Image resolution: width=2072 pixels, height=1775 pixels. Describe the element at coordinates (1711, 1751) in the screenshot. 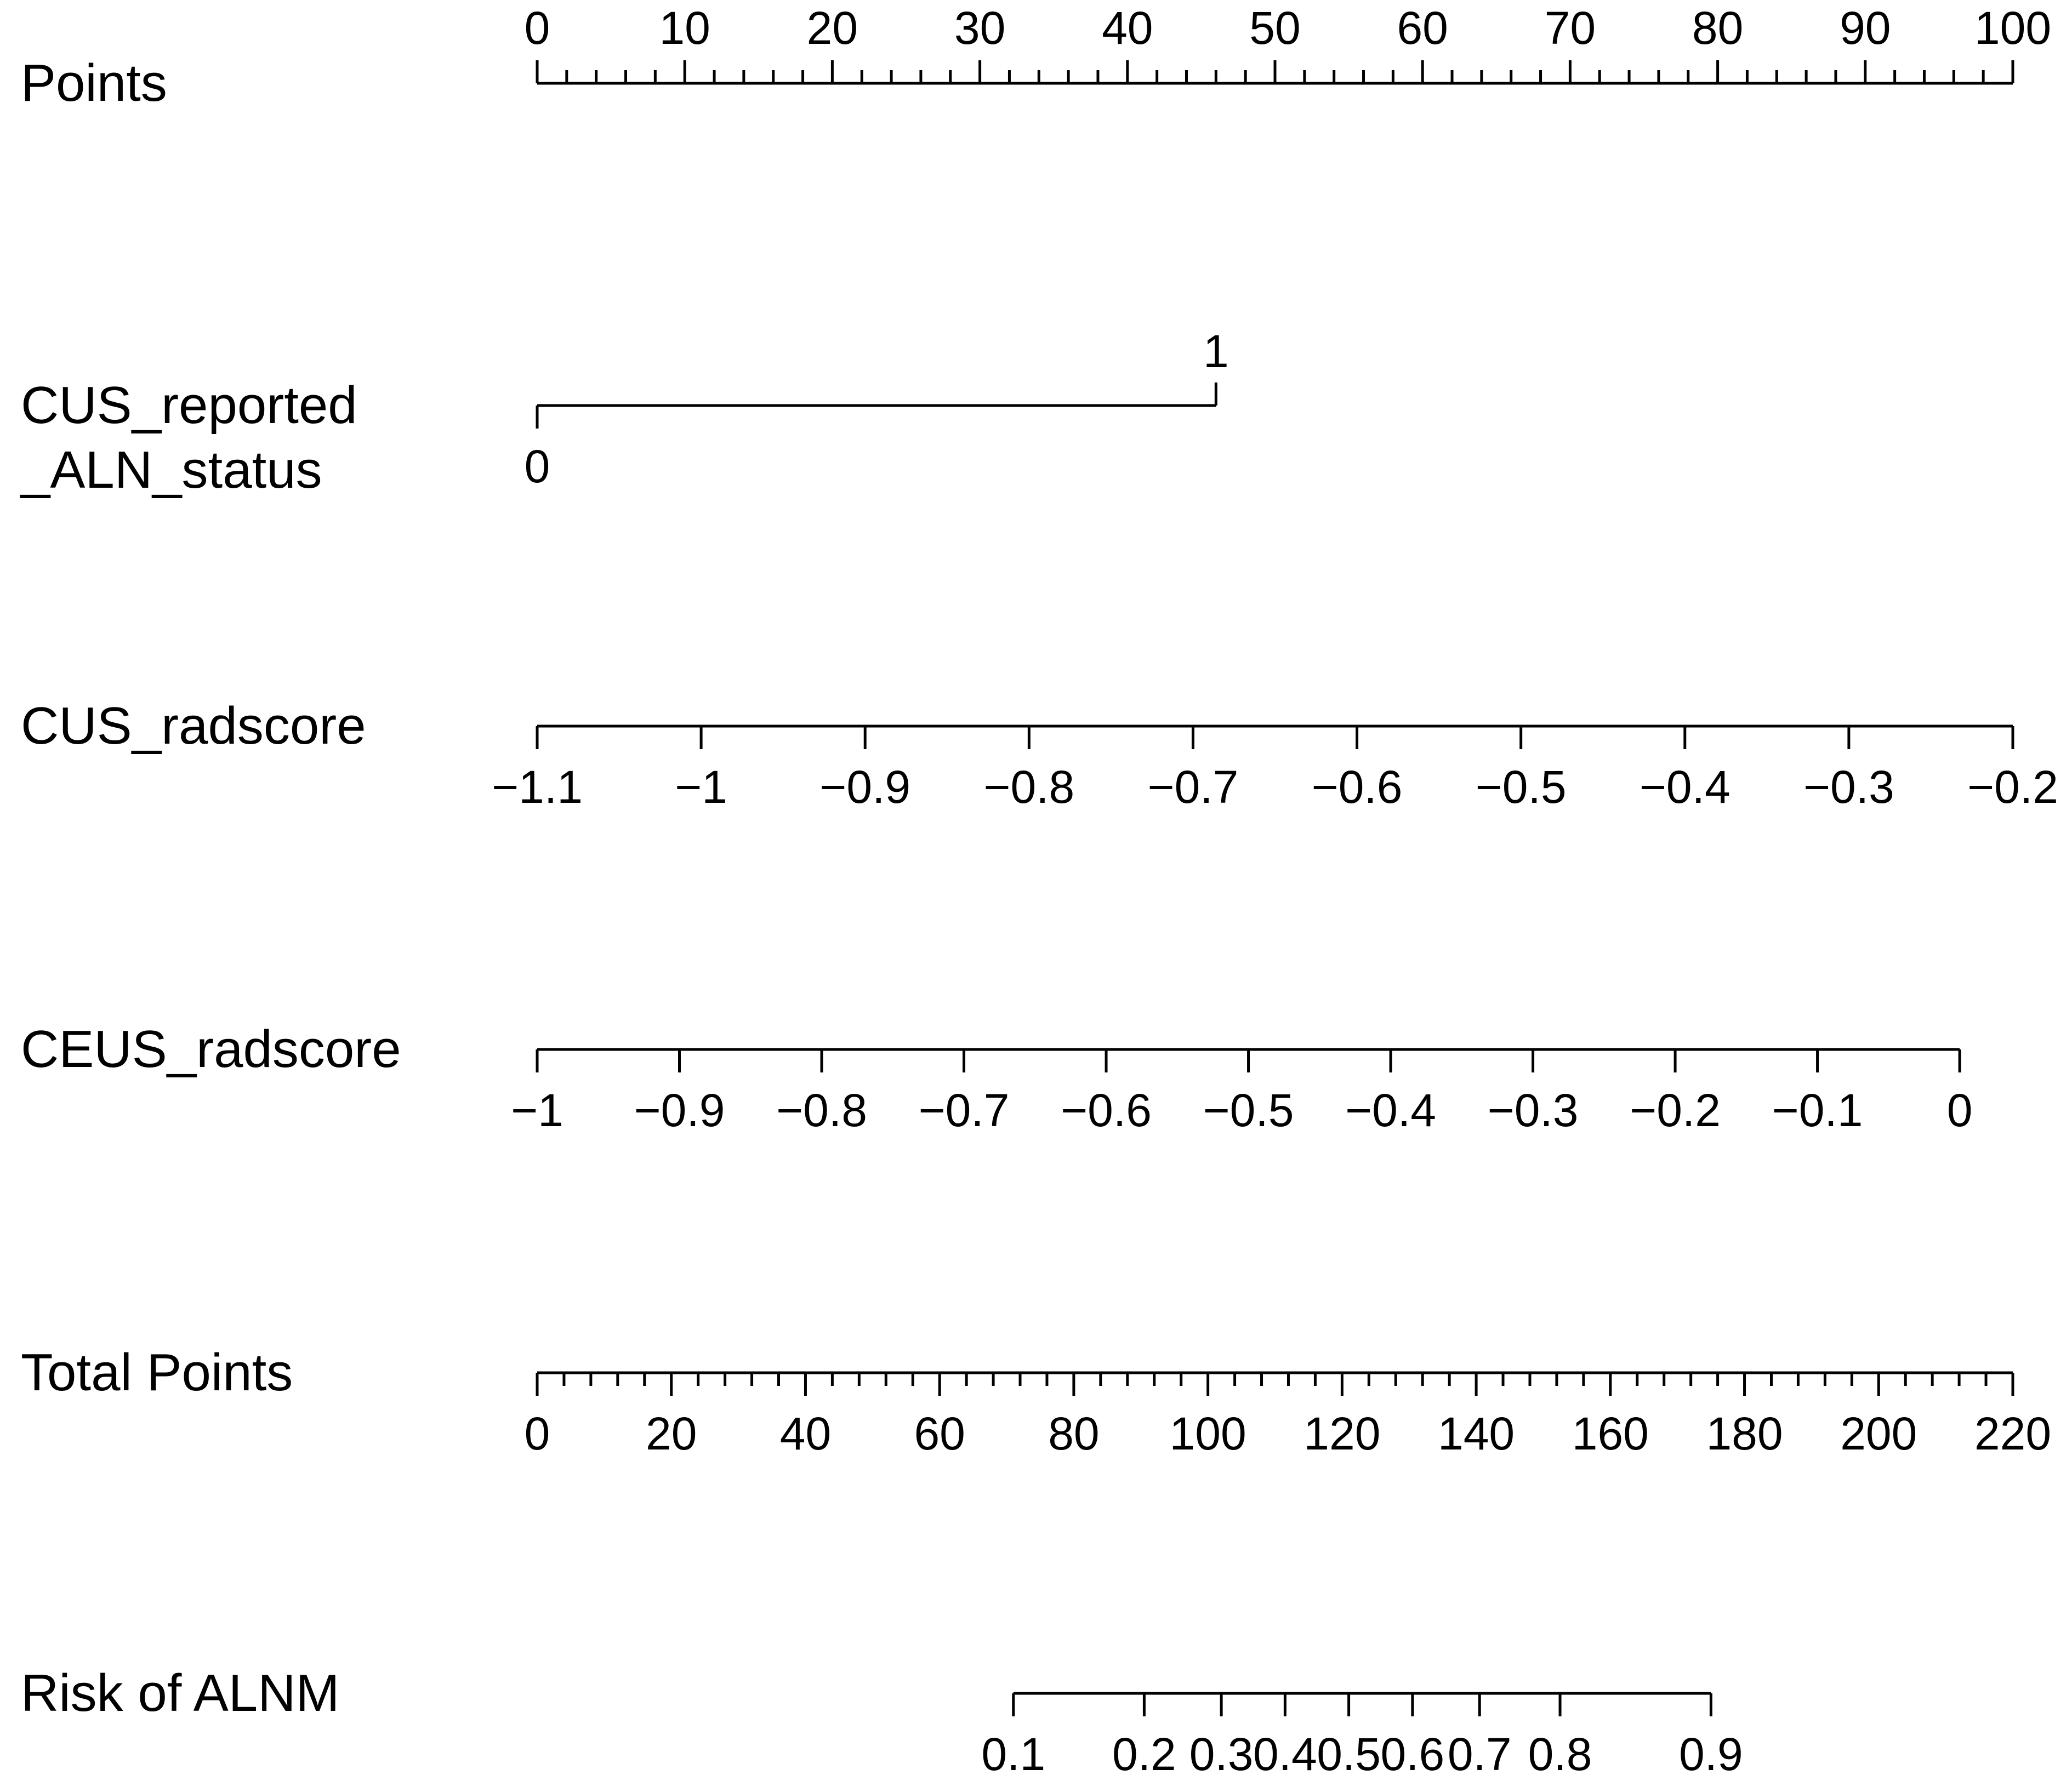

I see `tick-label: 0.9` at that location.